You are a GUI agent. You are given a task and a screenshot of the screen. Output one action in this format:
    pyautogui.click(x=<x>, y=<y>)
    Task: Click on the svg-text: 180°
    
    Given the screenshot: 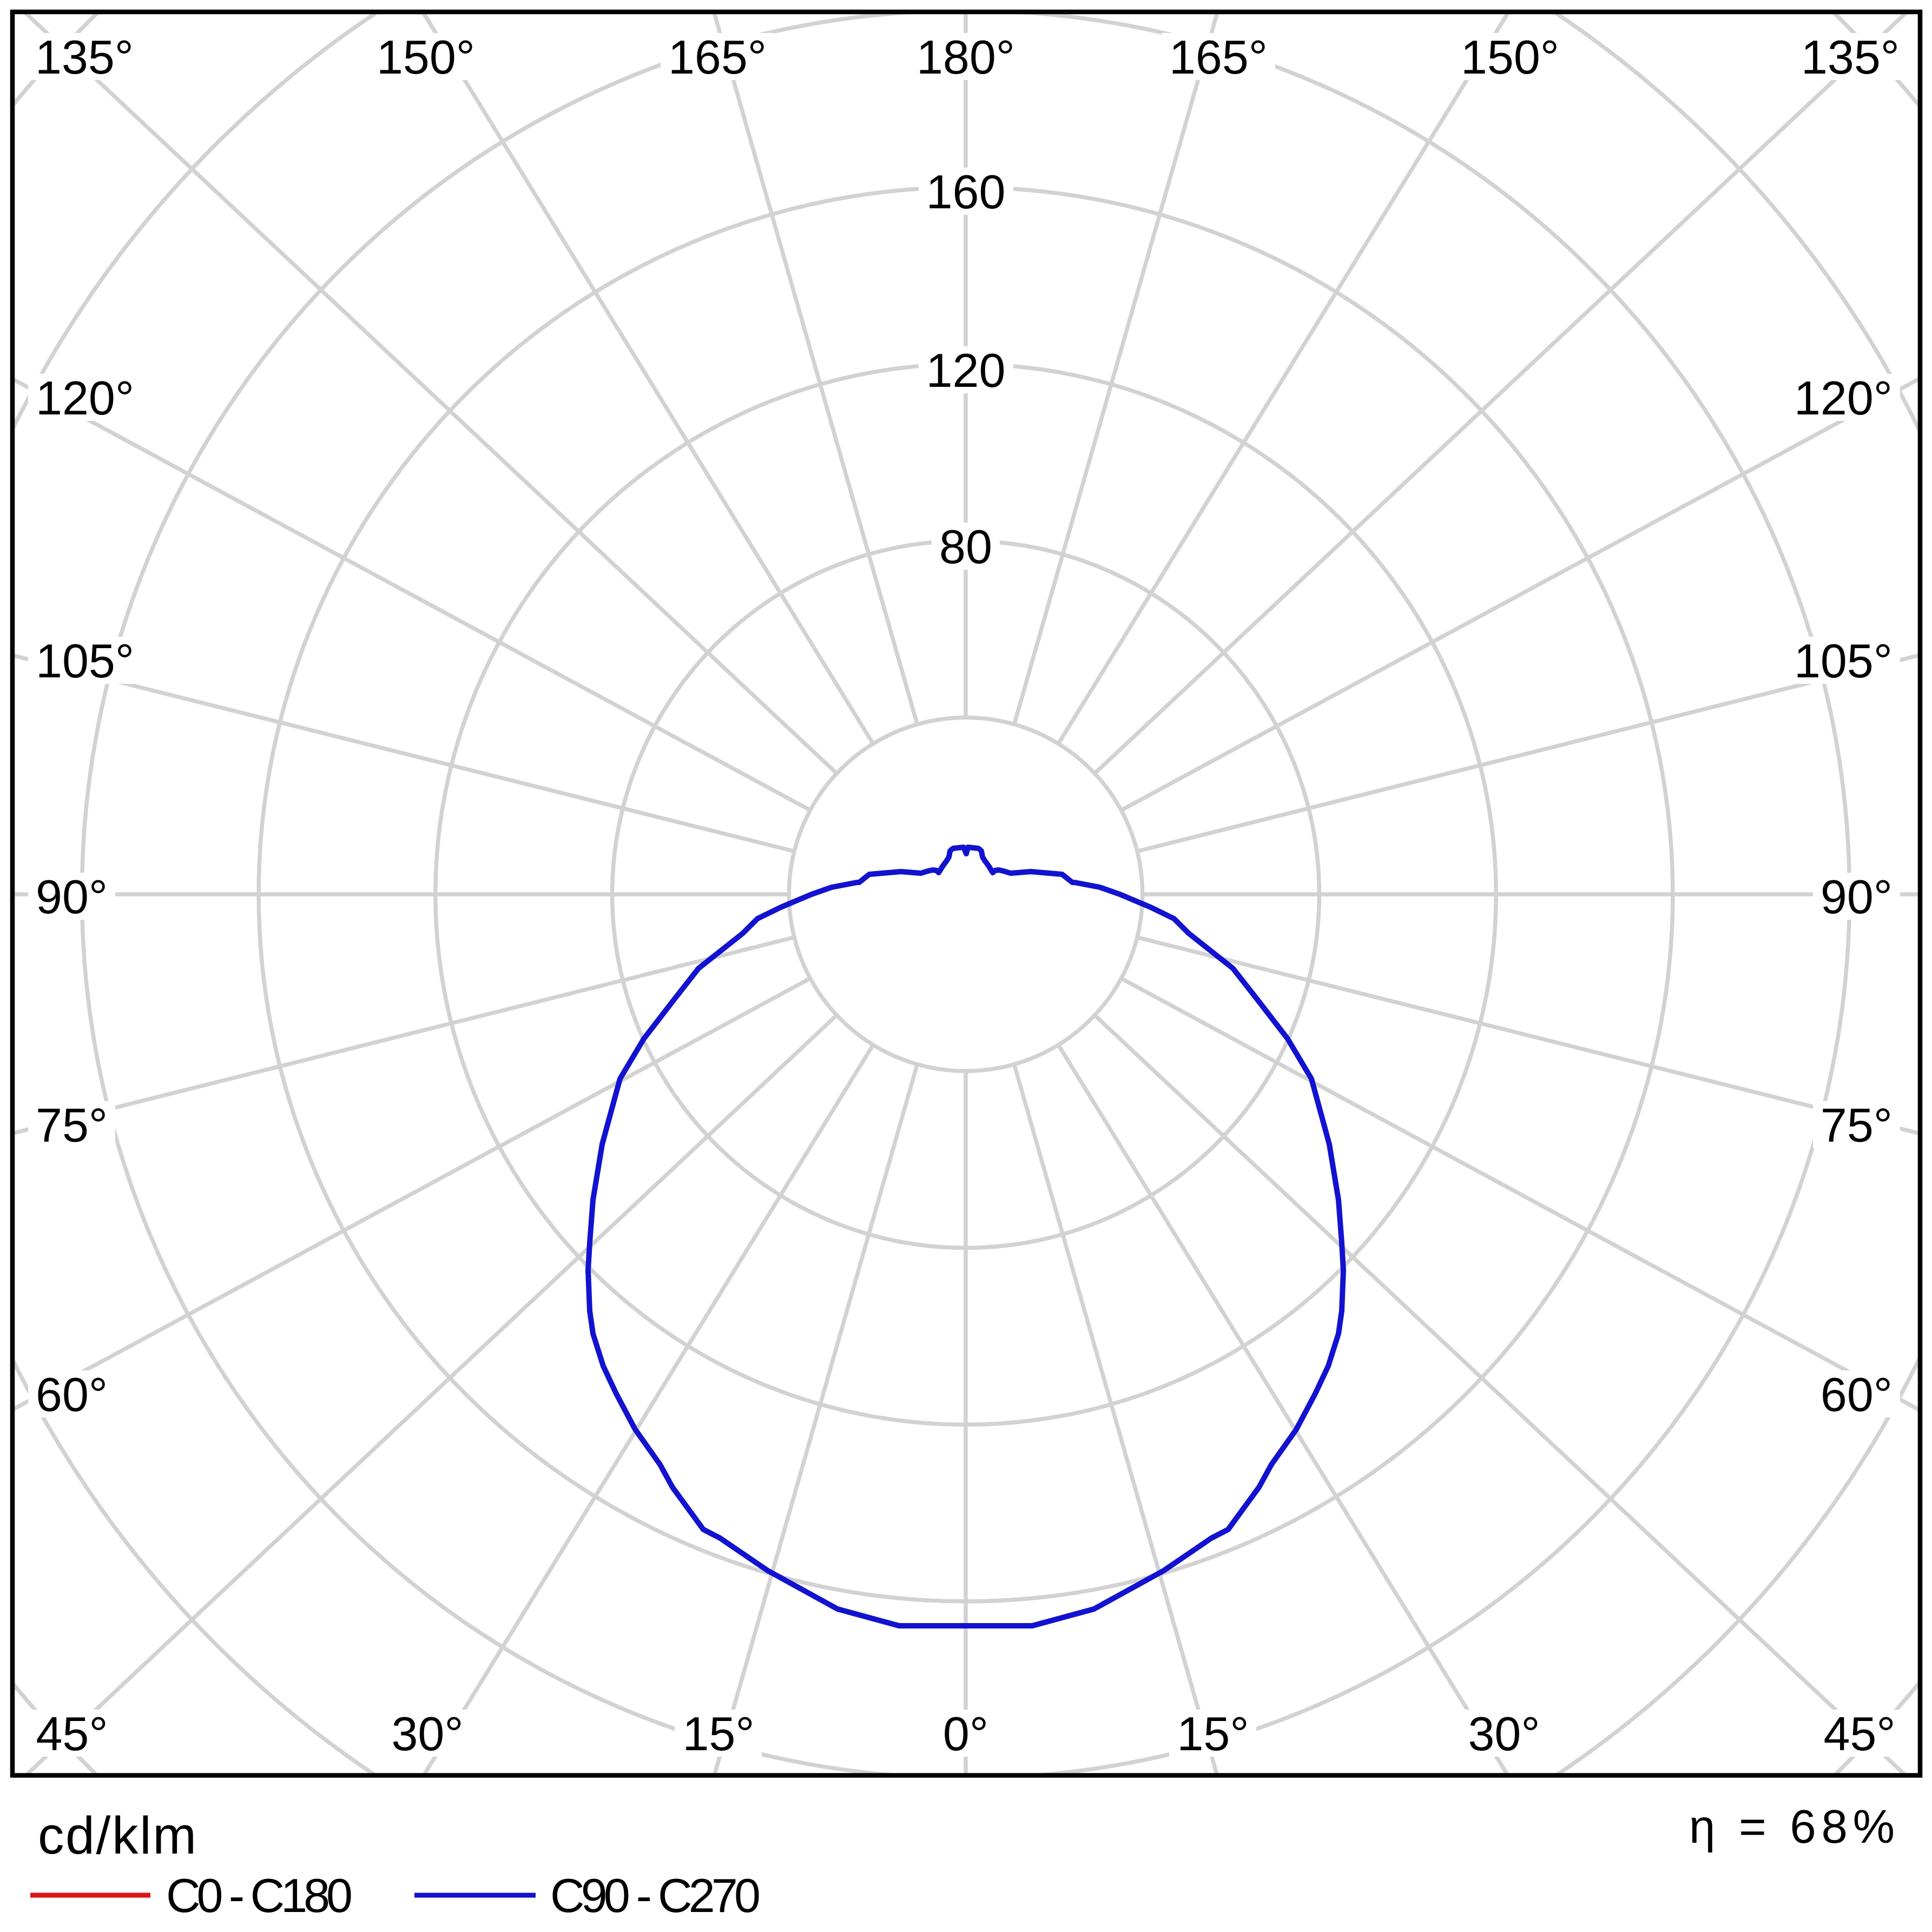 What is the action you would take?
    pyautogui.click(x=965, y=57)
    